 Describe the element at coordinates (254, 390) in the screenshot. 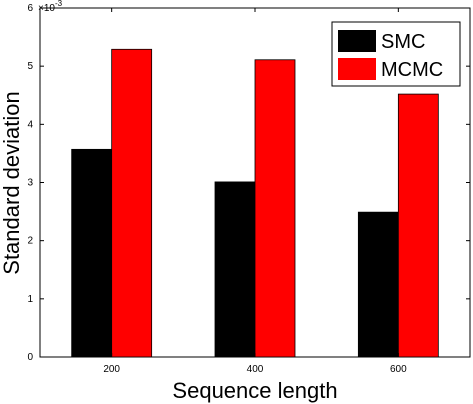

I see `x-axis-label: Sequence length` at that location.